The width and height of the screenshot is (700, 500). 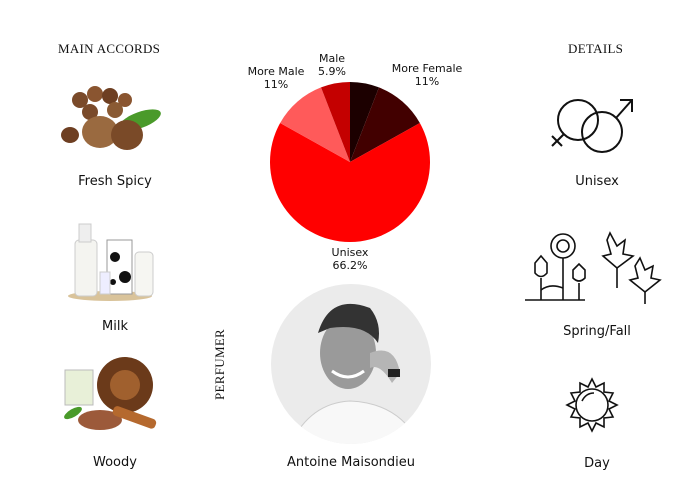 What do you see at coordinates (115, 326) in the screenshot?
I see `accord-milk: Milk` at bounding box center [115, 326].